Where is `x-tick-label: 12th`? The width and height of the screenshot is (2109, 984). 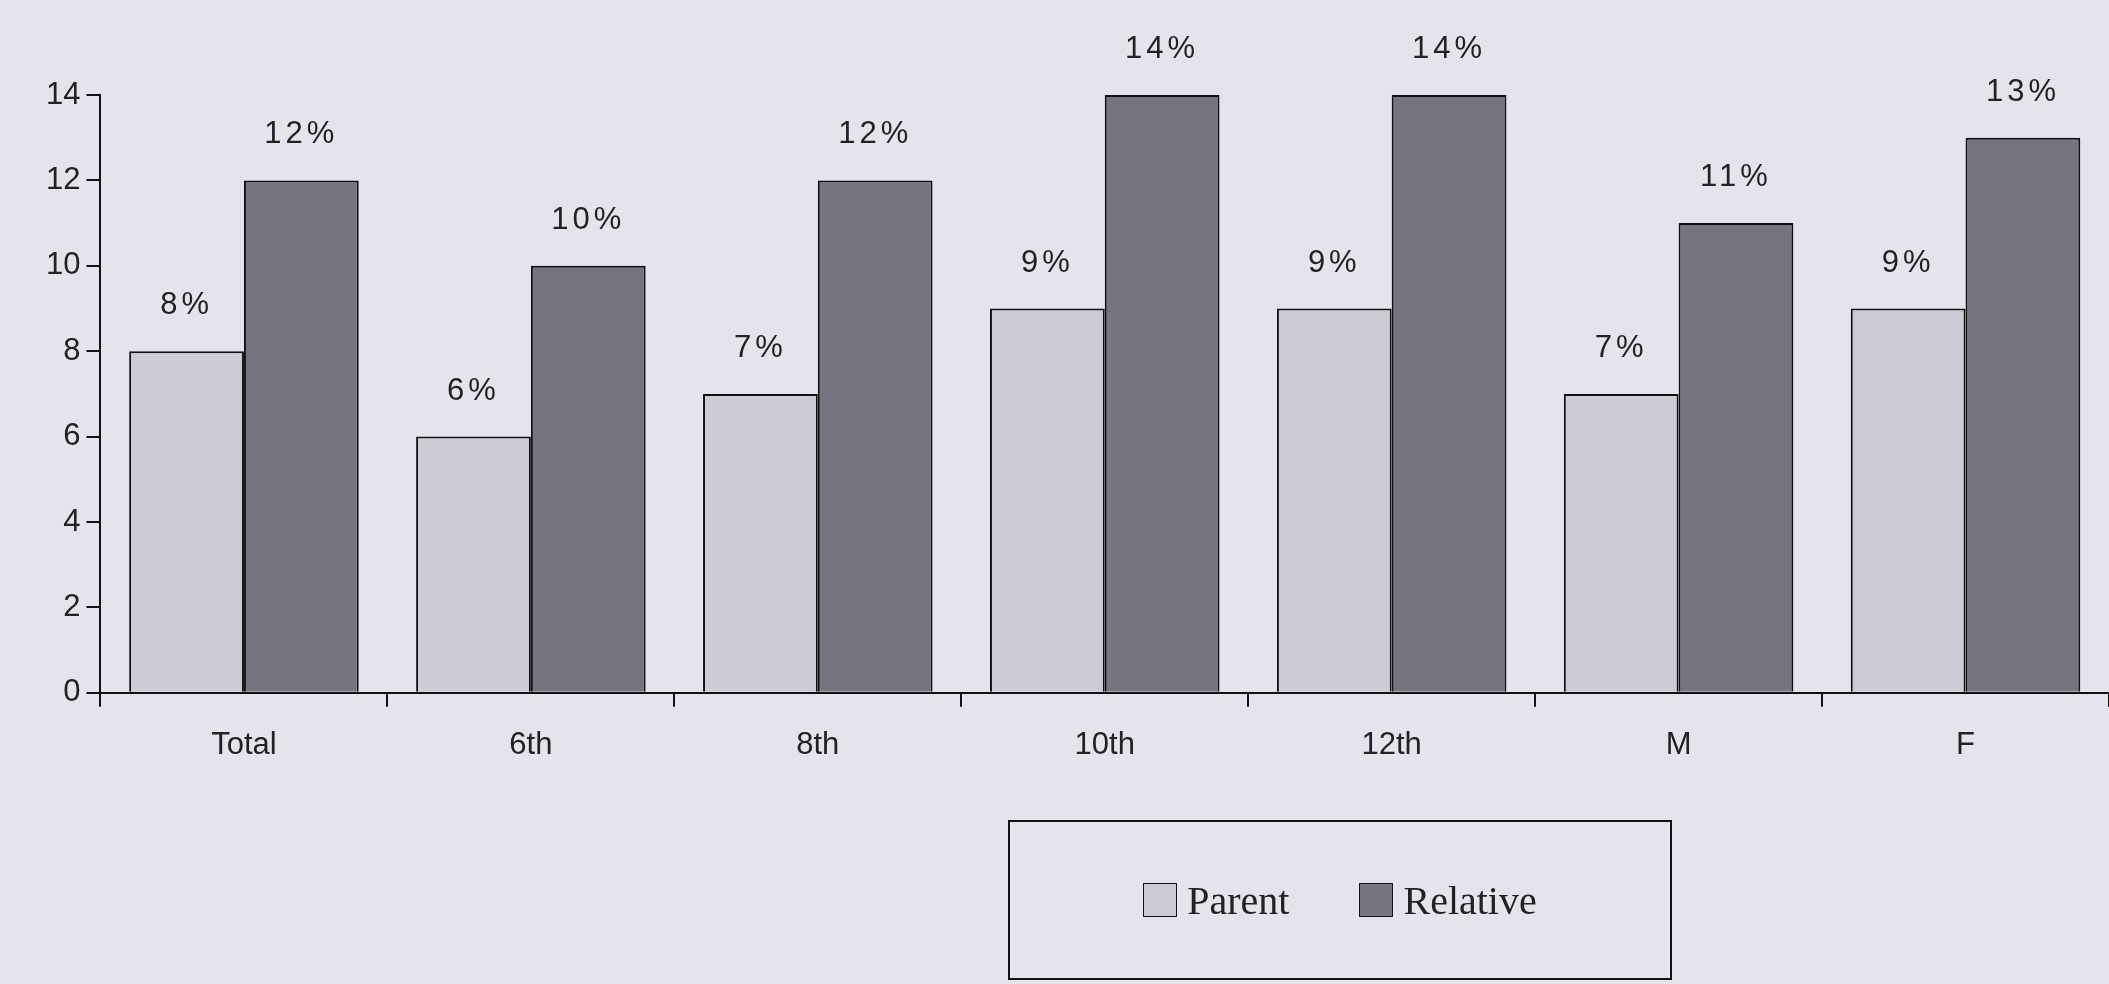
x-tick-label: 12th is located at coordinates (1391, 743).